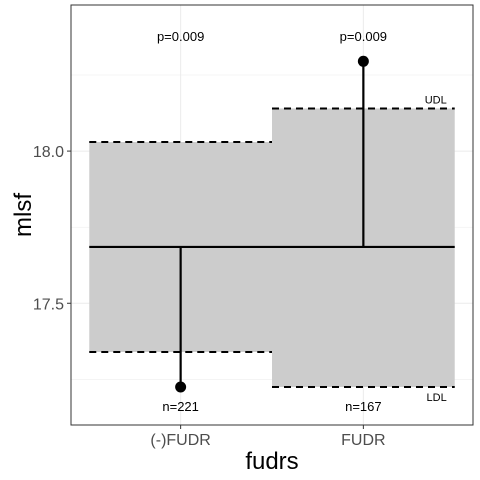 The width and height of the screenshot is (480, 480). Describe the element at coordinates (180, 406) in the screenshot. I see `n-count-label: n=221` at that location.